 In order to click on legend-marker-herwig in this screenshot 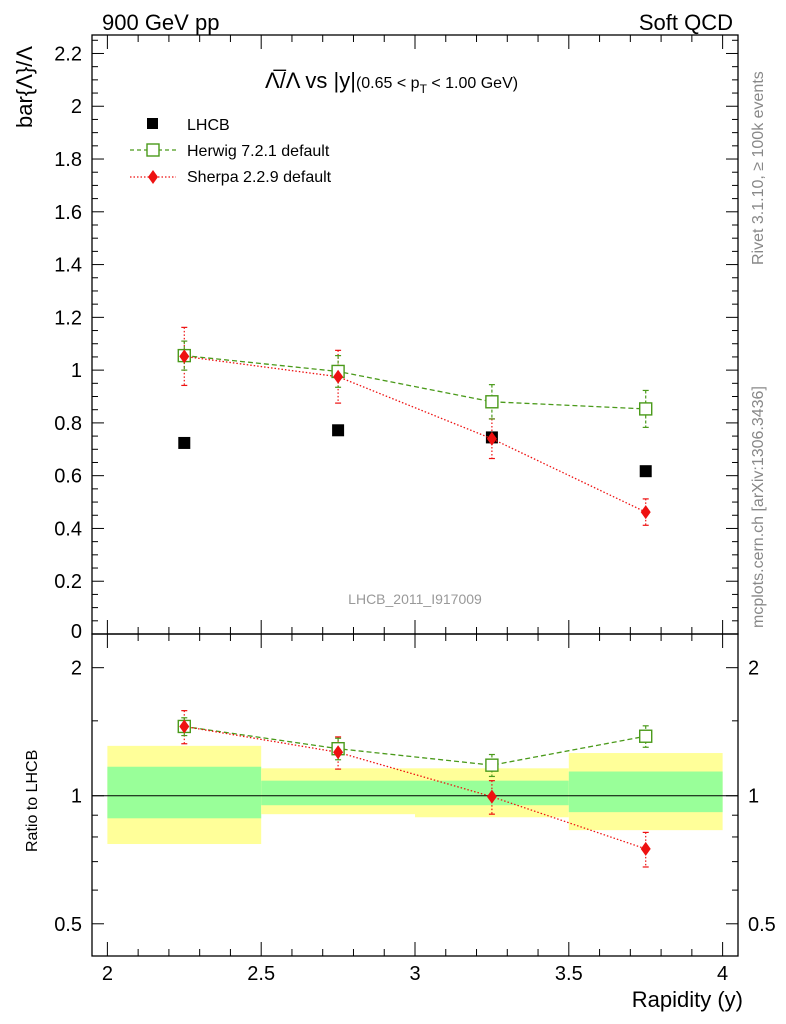, I will do `click(153, 150)`.